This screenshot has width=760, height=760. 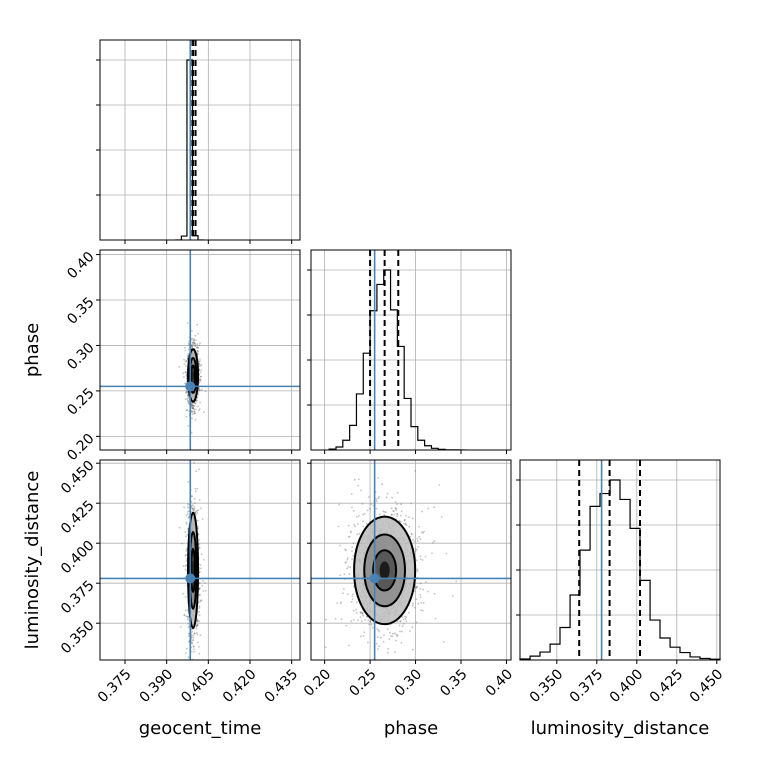 I want to click on x-tick-label: 0.420, so click(x=240, y=686).